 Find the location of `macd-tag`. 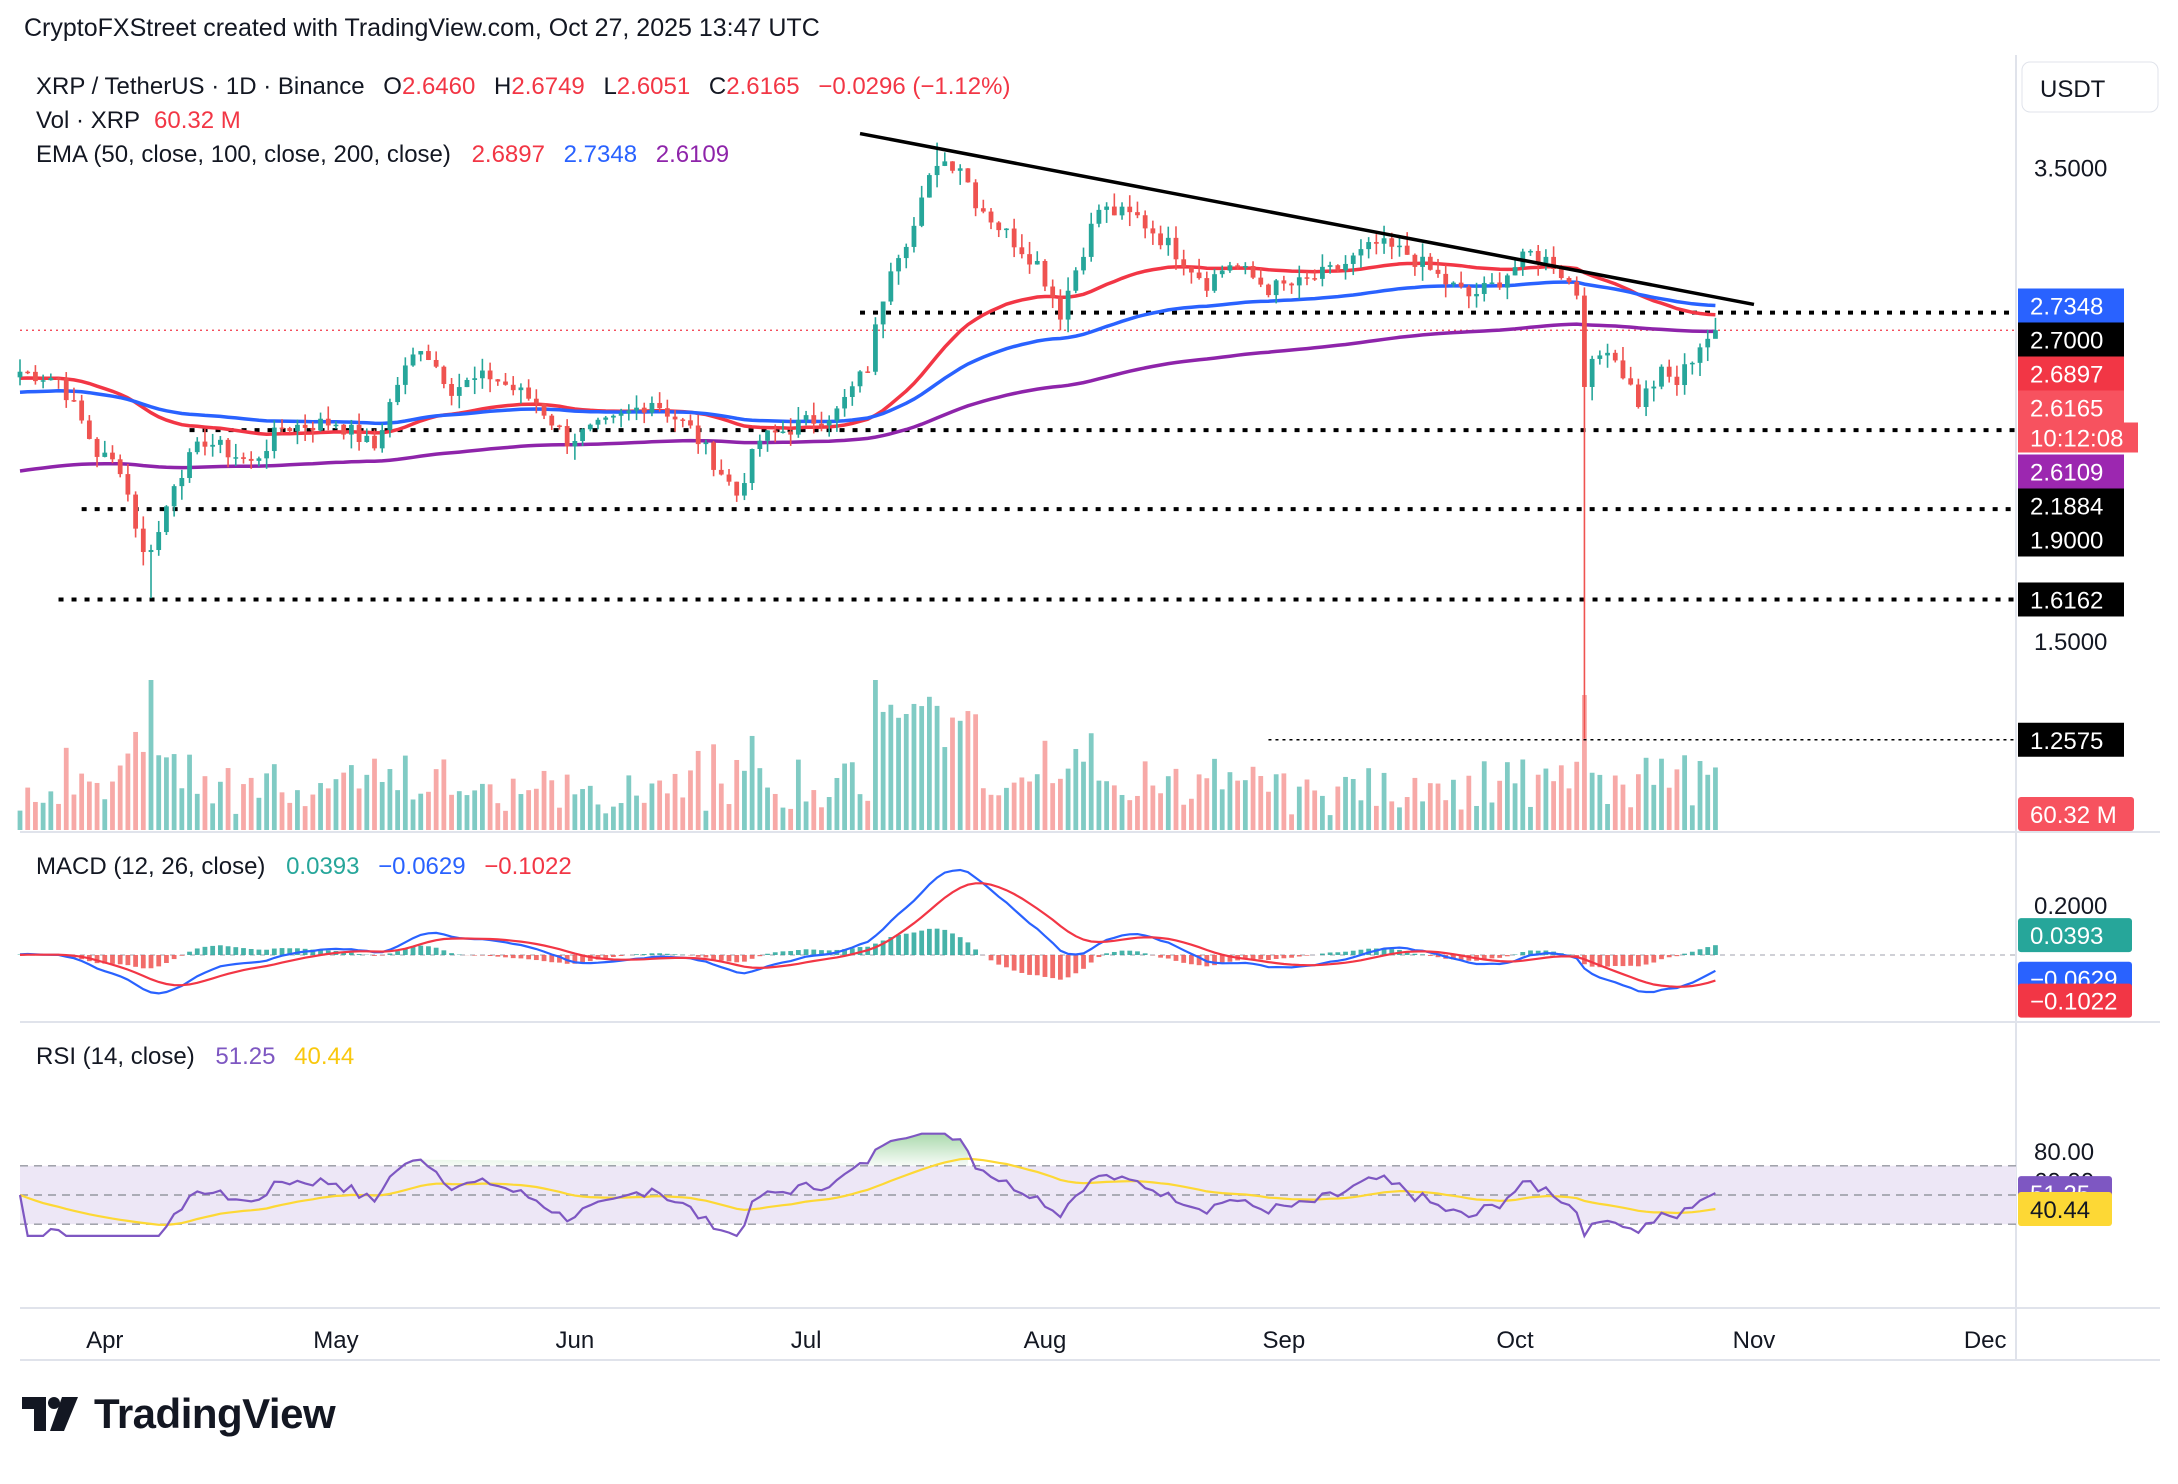

macd-tag is located at coordinates (2075, 935).